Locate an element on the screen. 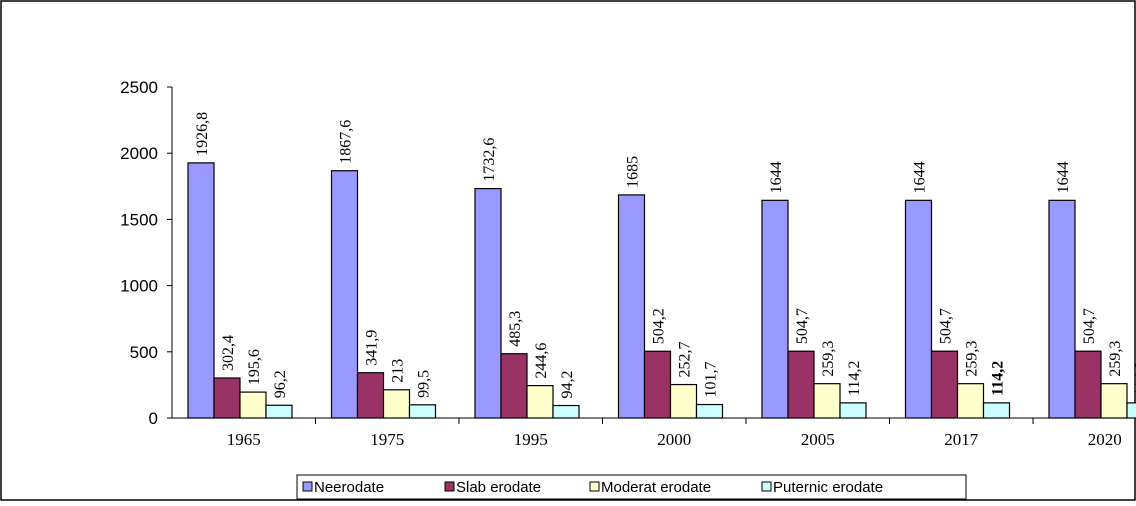 This screenshot has width=1136, height=506. data-label: 99,5 is located at coordinates (424, 384).